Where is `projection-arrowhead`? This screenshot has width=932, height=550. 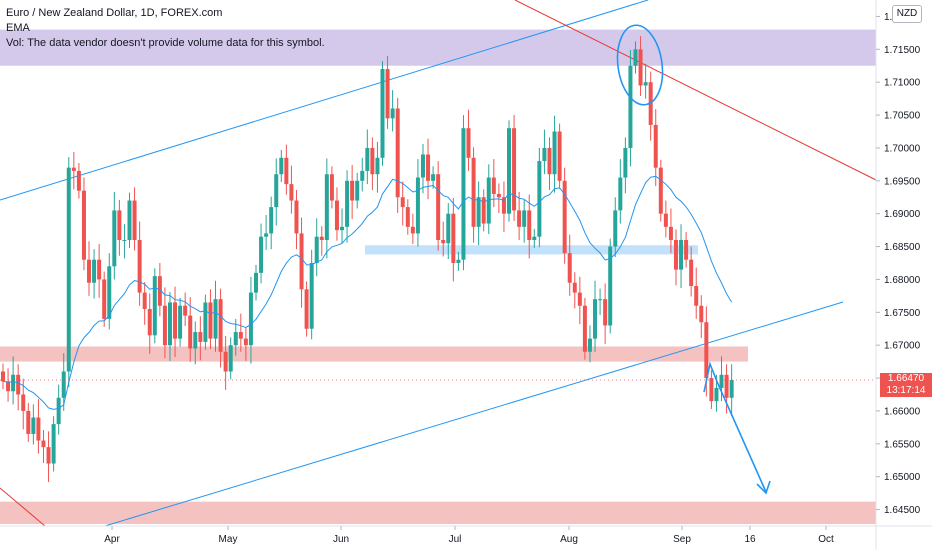
projection-arrowhead is located at coordinates (763, 487).